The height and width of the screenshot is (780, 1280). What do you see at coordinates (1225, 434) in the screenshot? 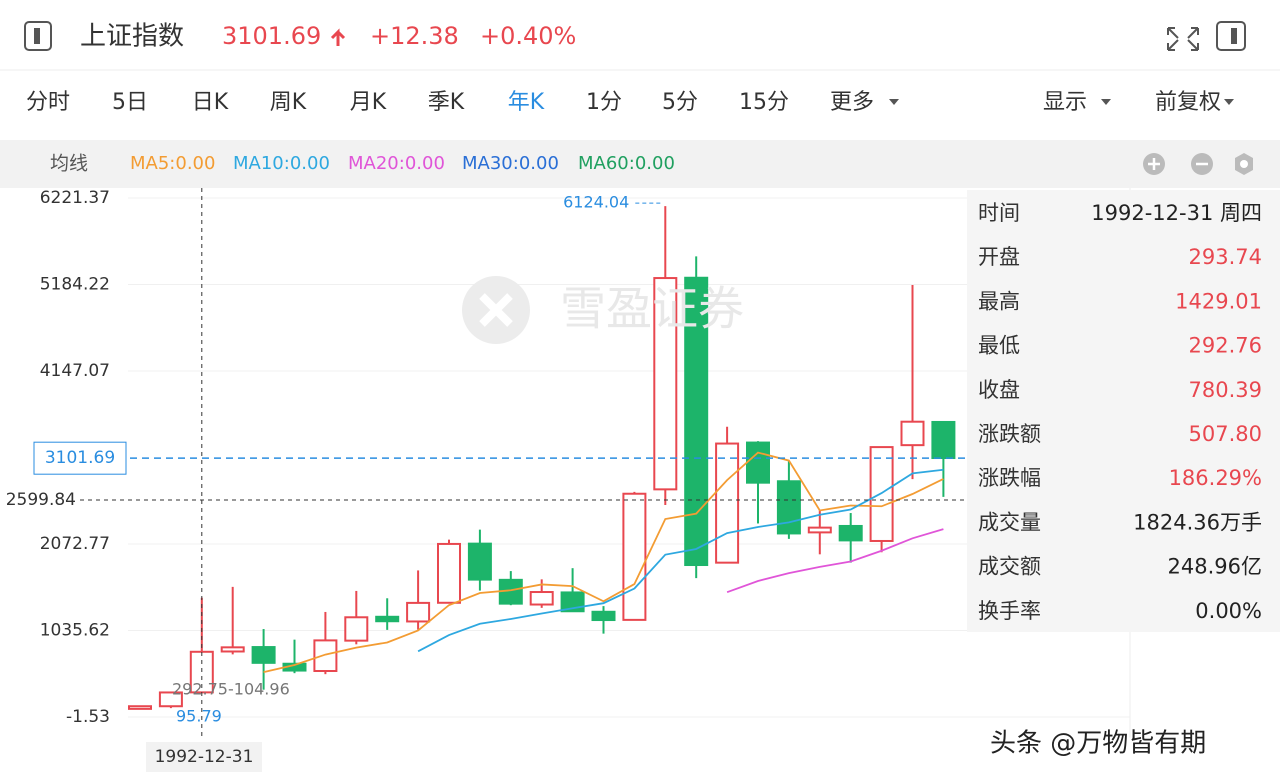
I see `info-value: 507.80` at bounding box center [1225, 434].